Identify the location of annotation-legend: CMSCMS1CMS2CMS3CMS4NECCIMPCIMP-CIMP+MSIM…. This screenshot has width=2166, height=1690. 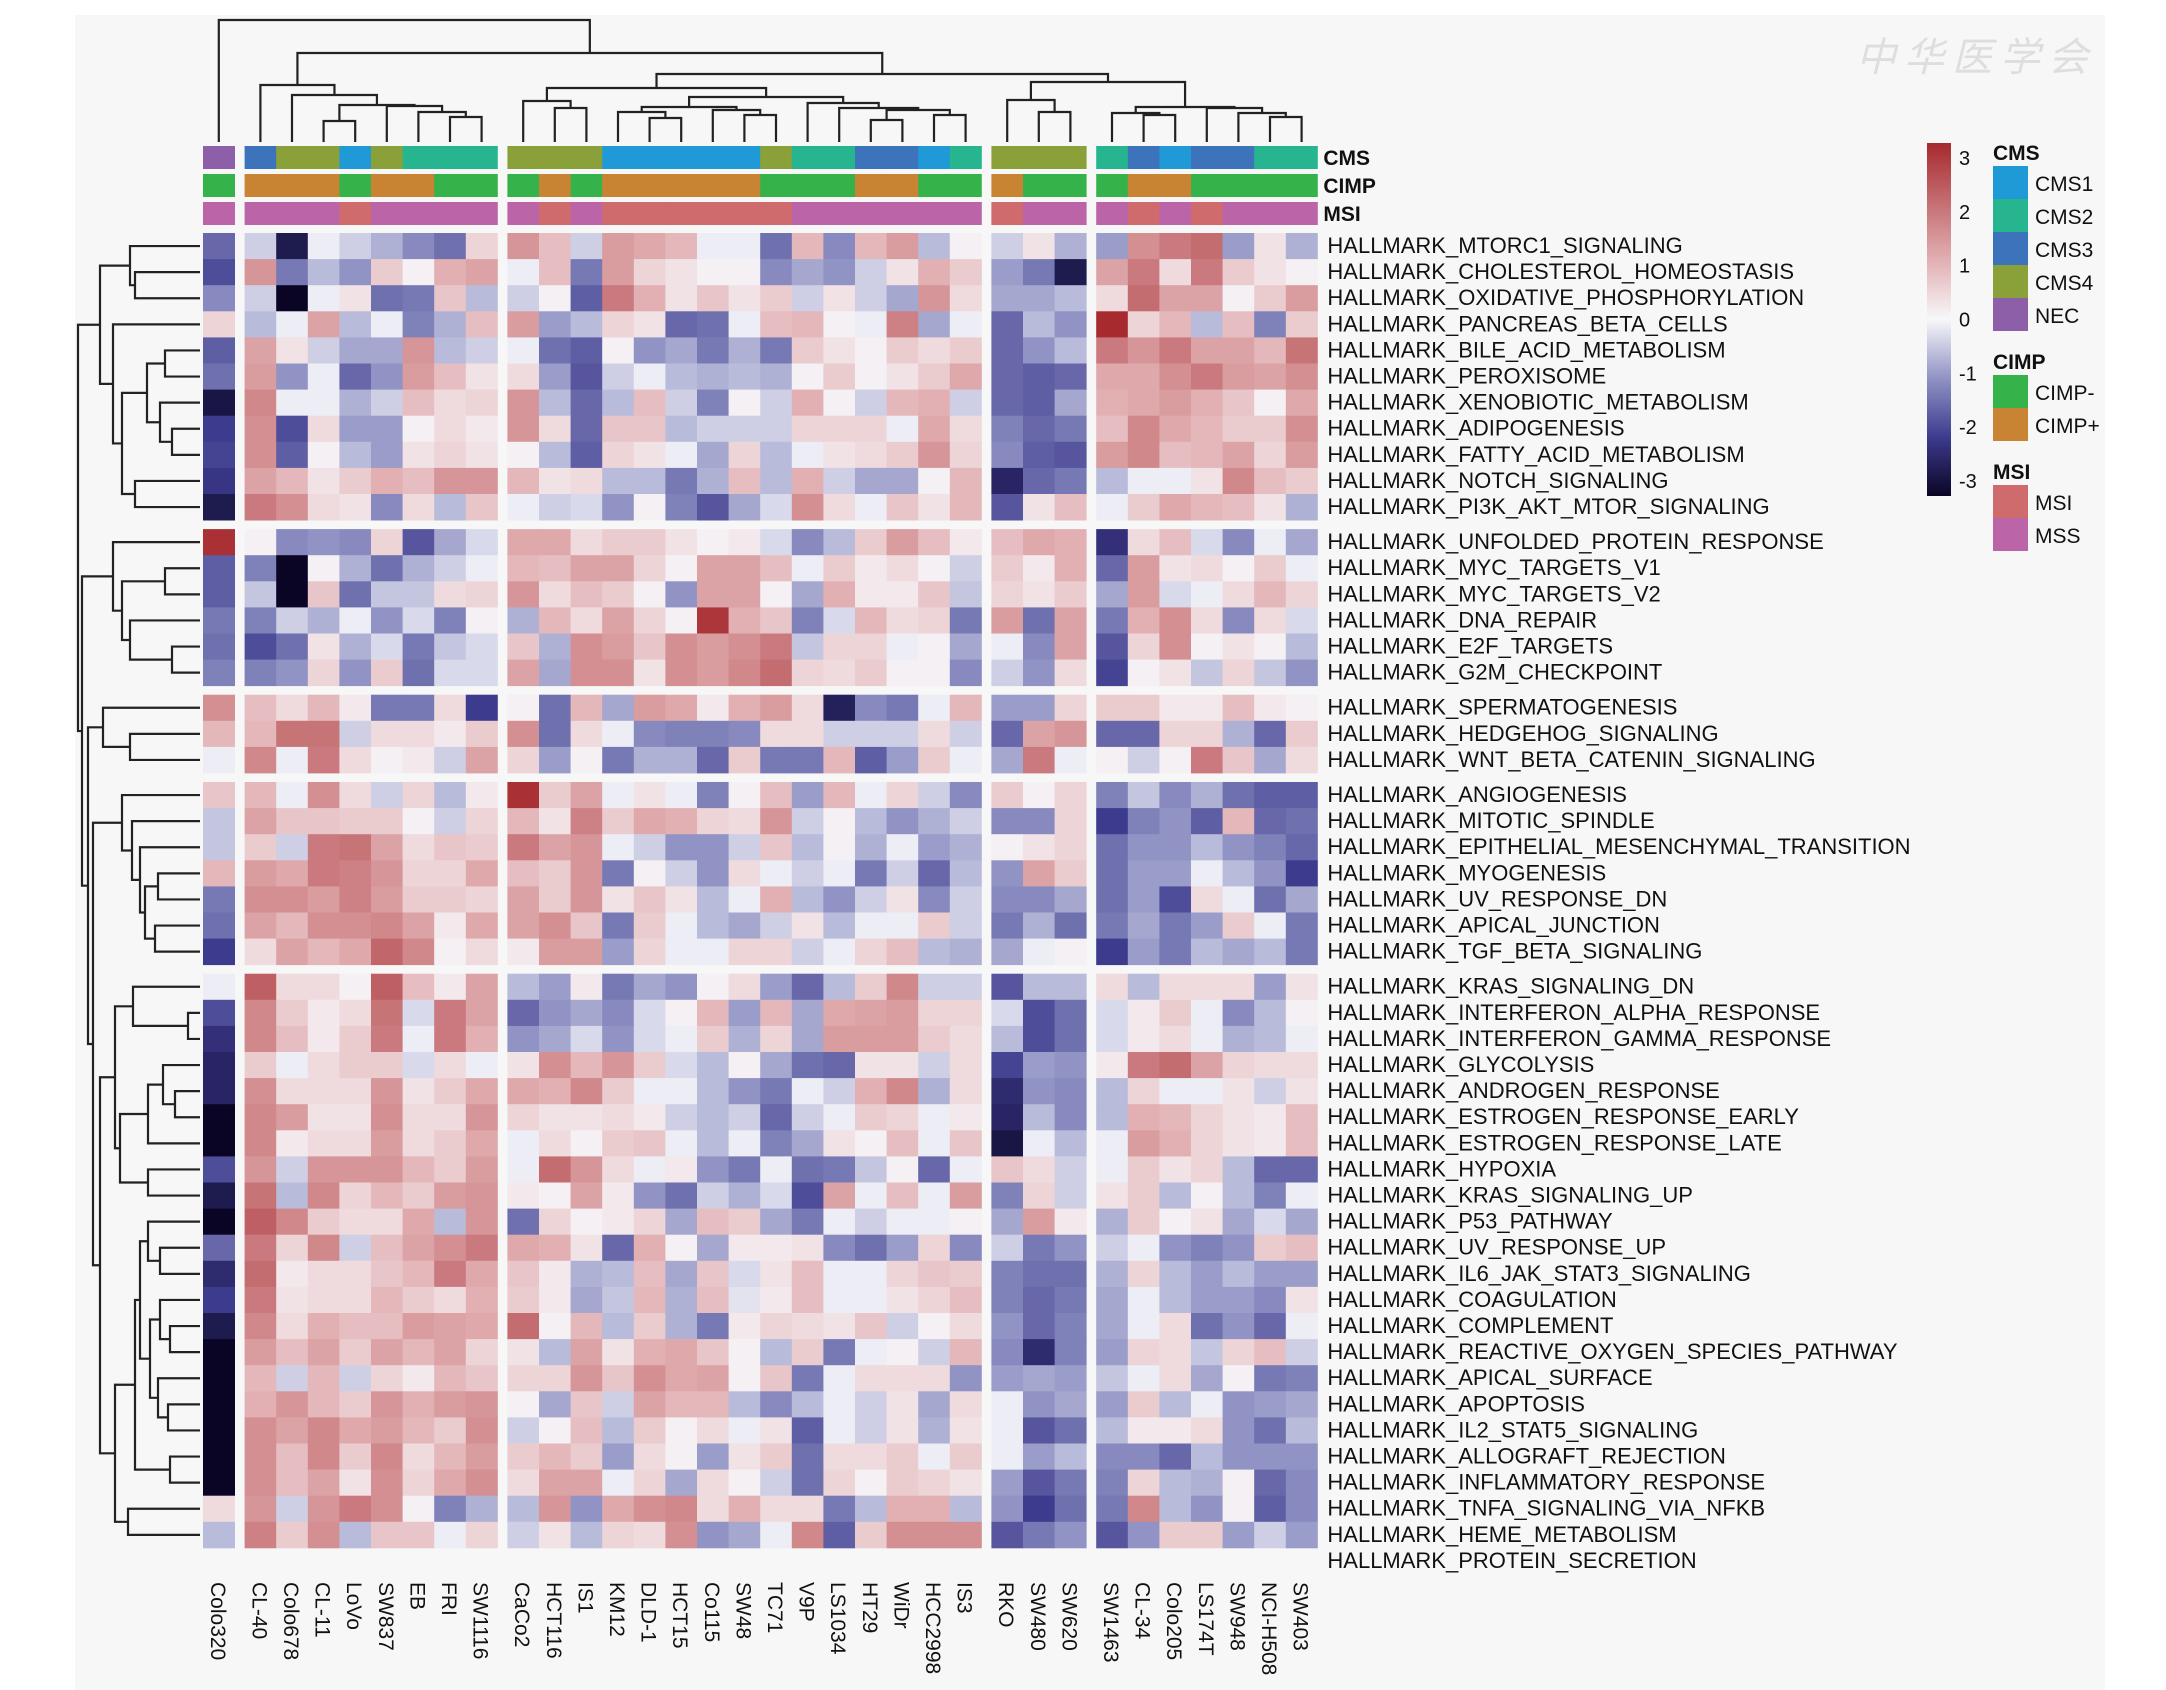
(2046, 346).